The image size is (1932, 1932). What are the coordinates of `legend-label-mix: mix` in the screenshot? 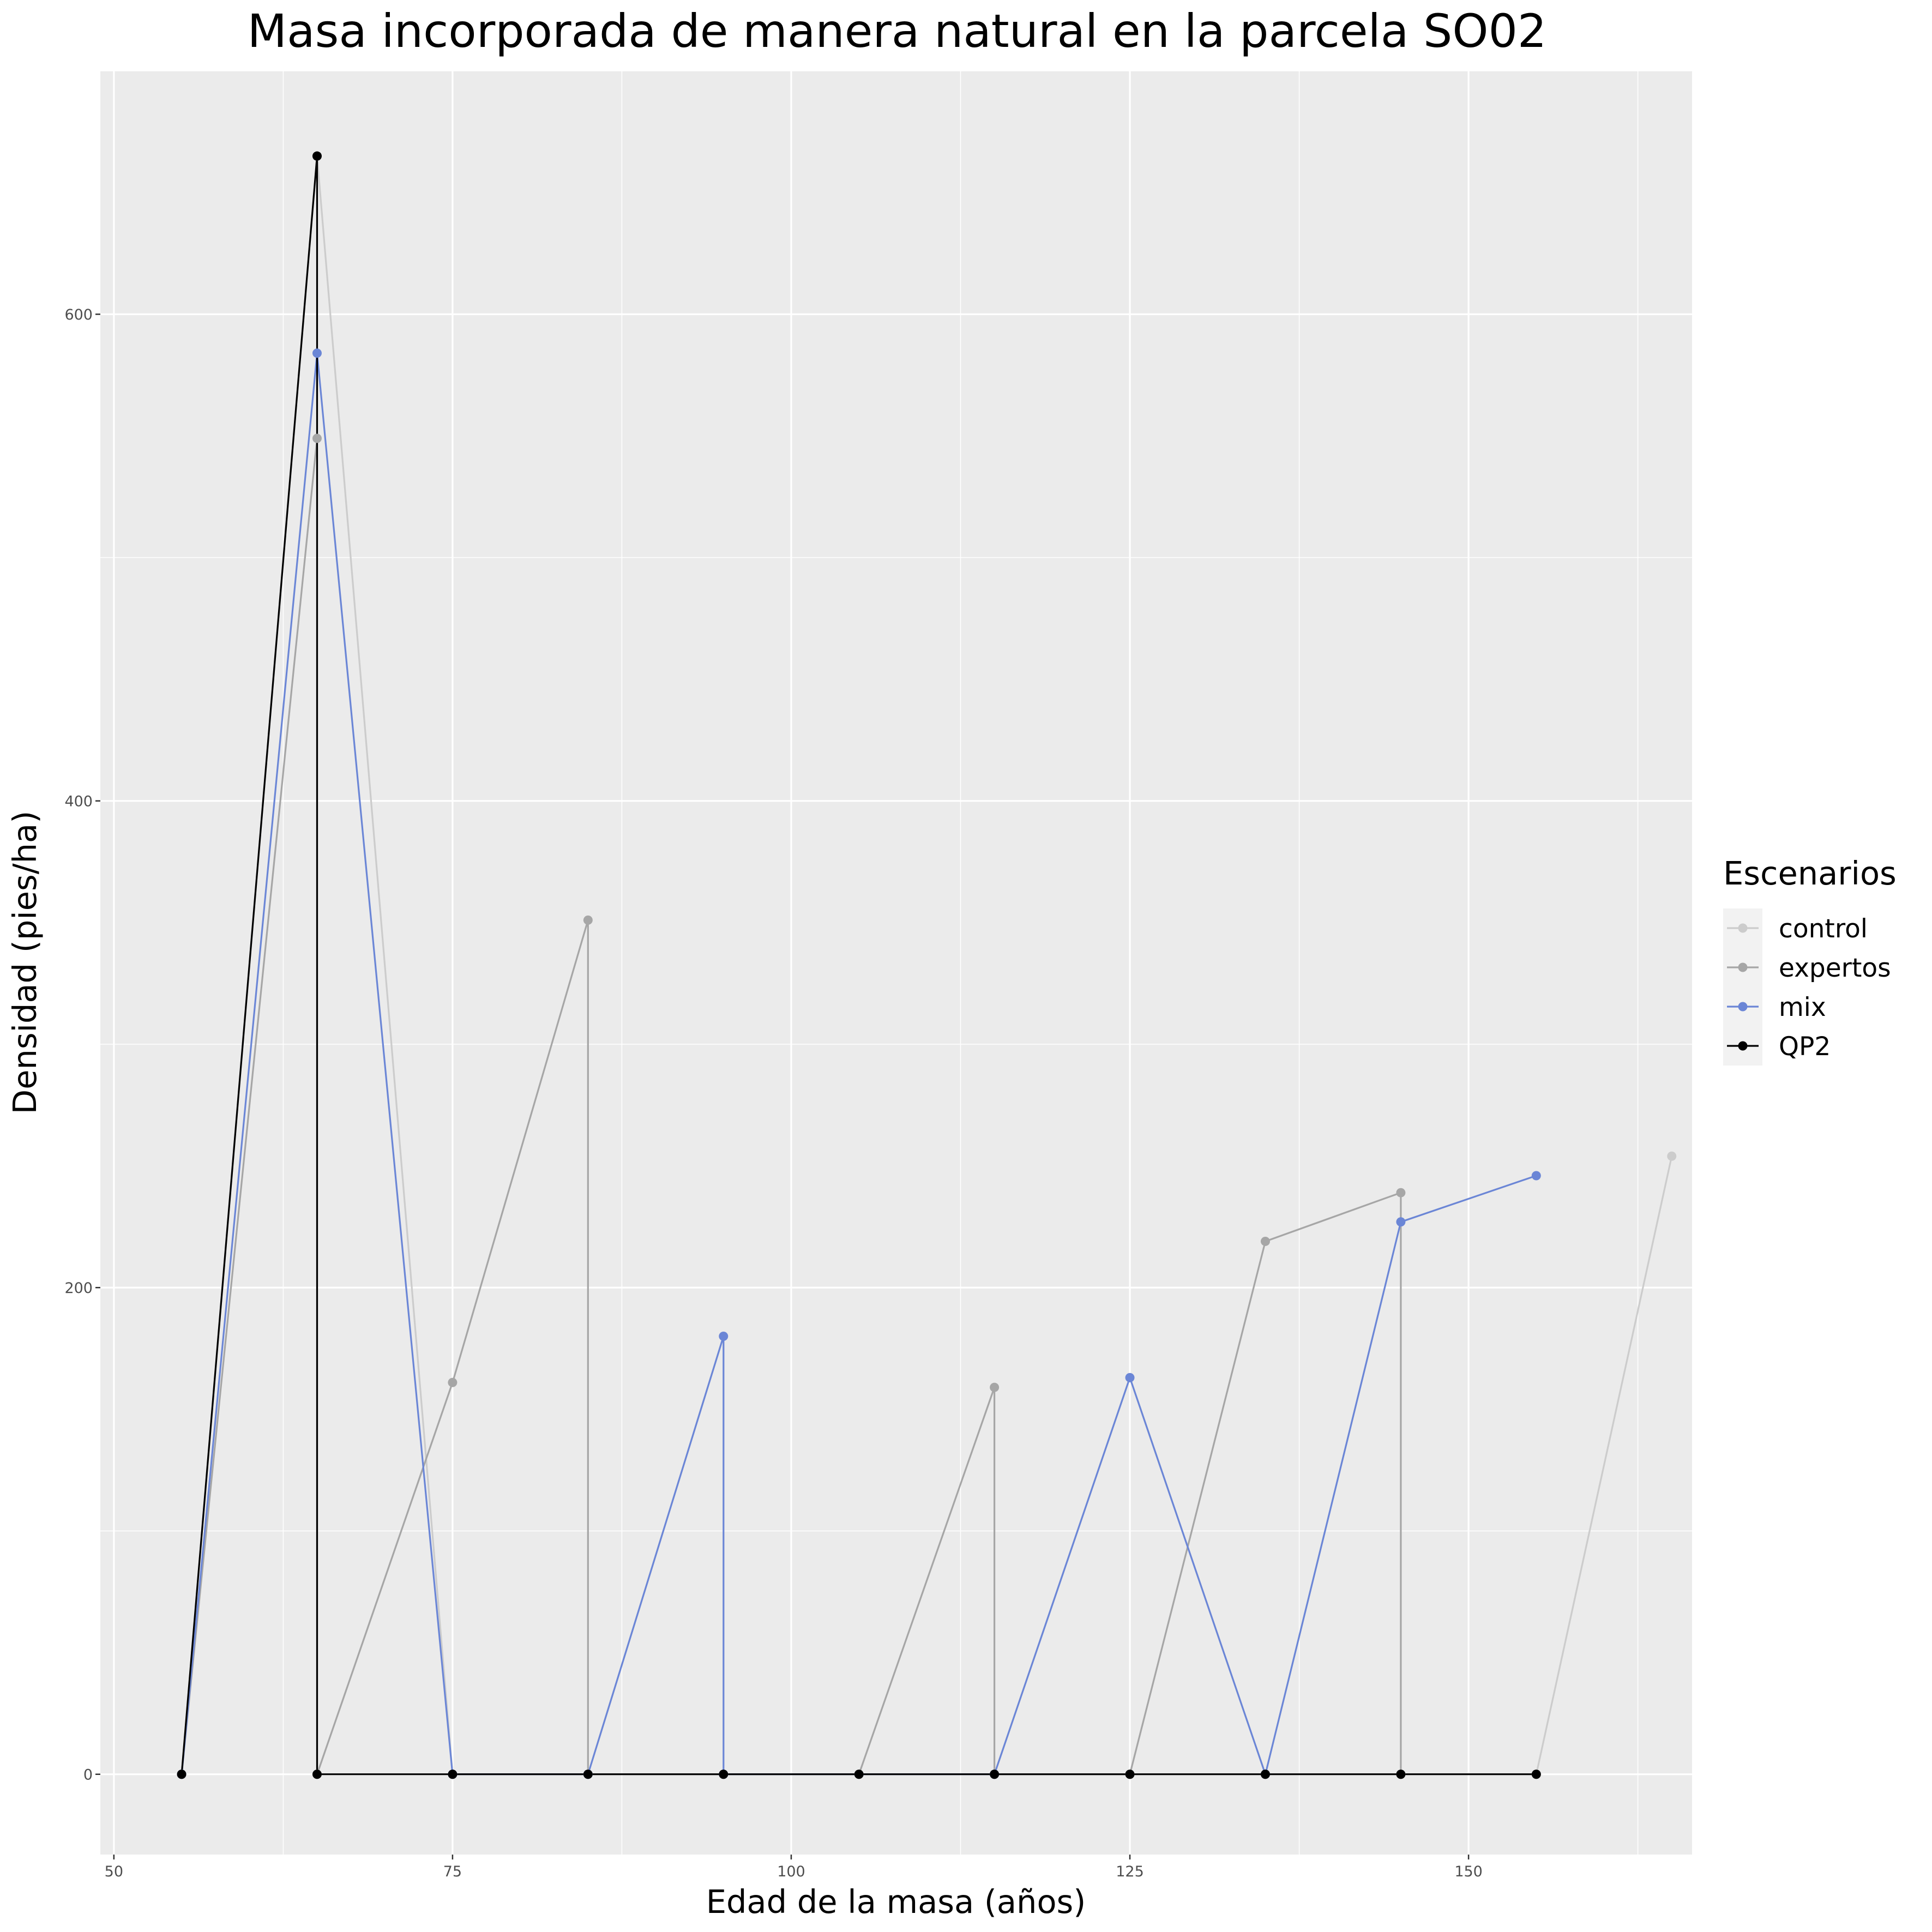 It's located at (1802, 1007).